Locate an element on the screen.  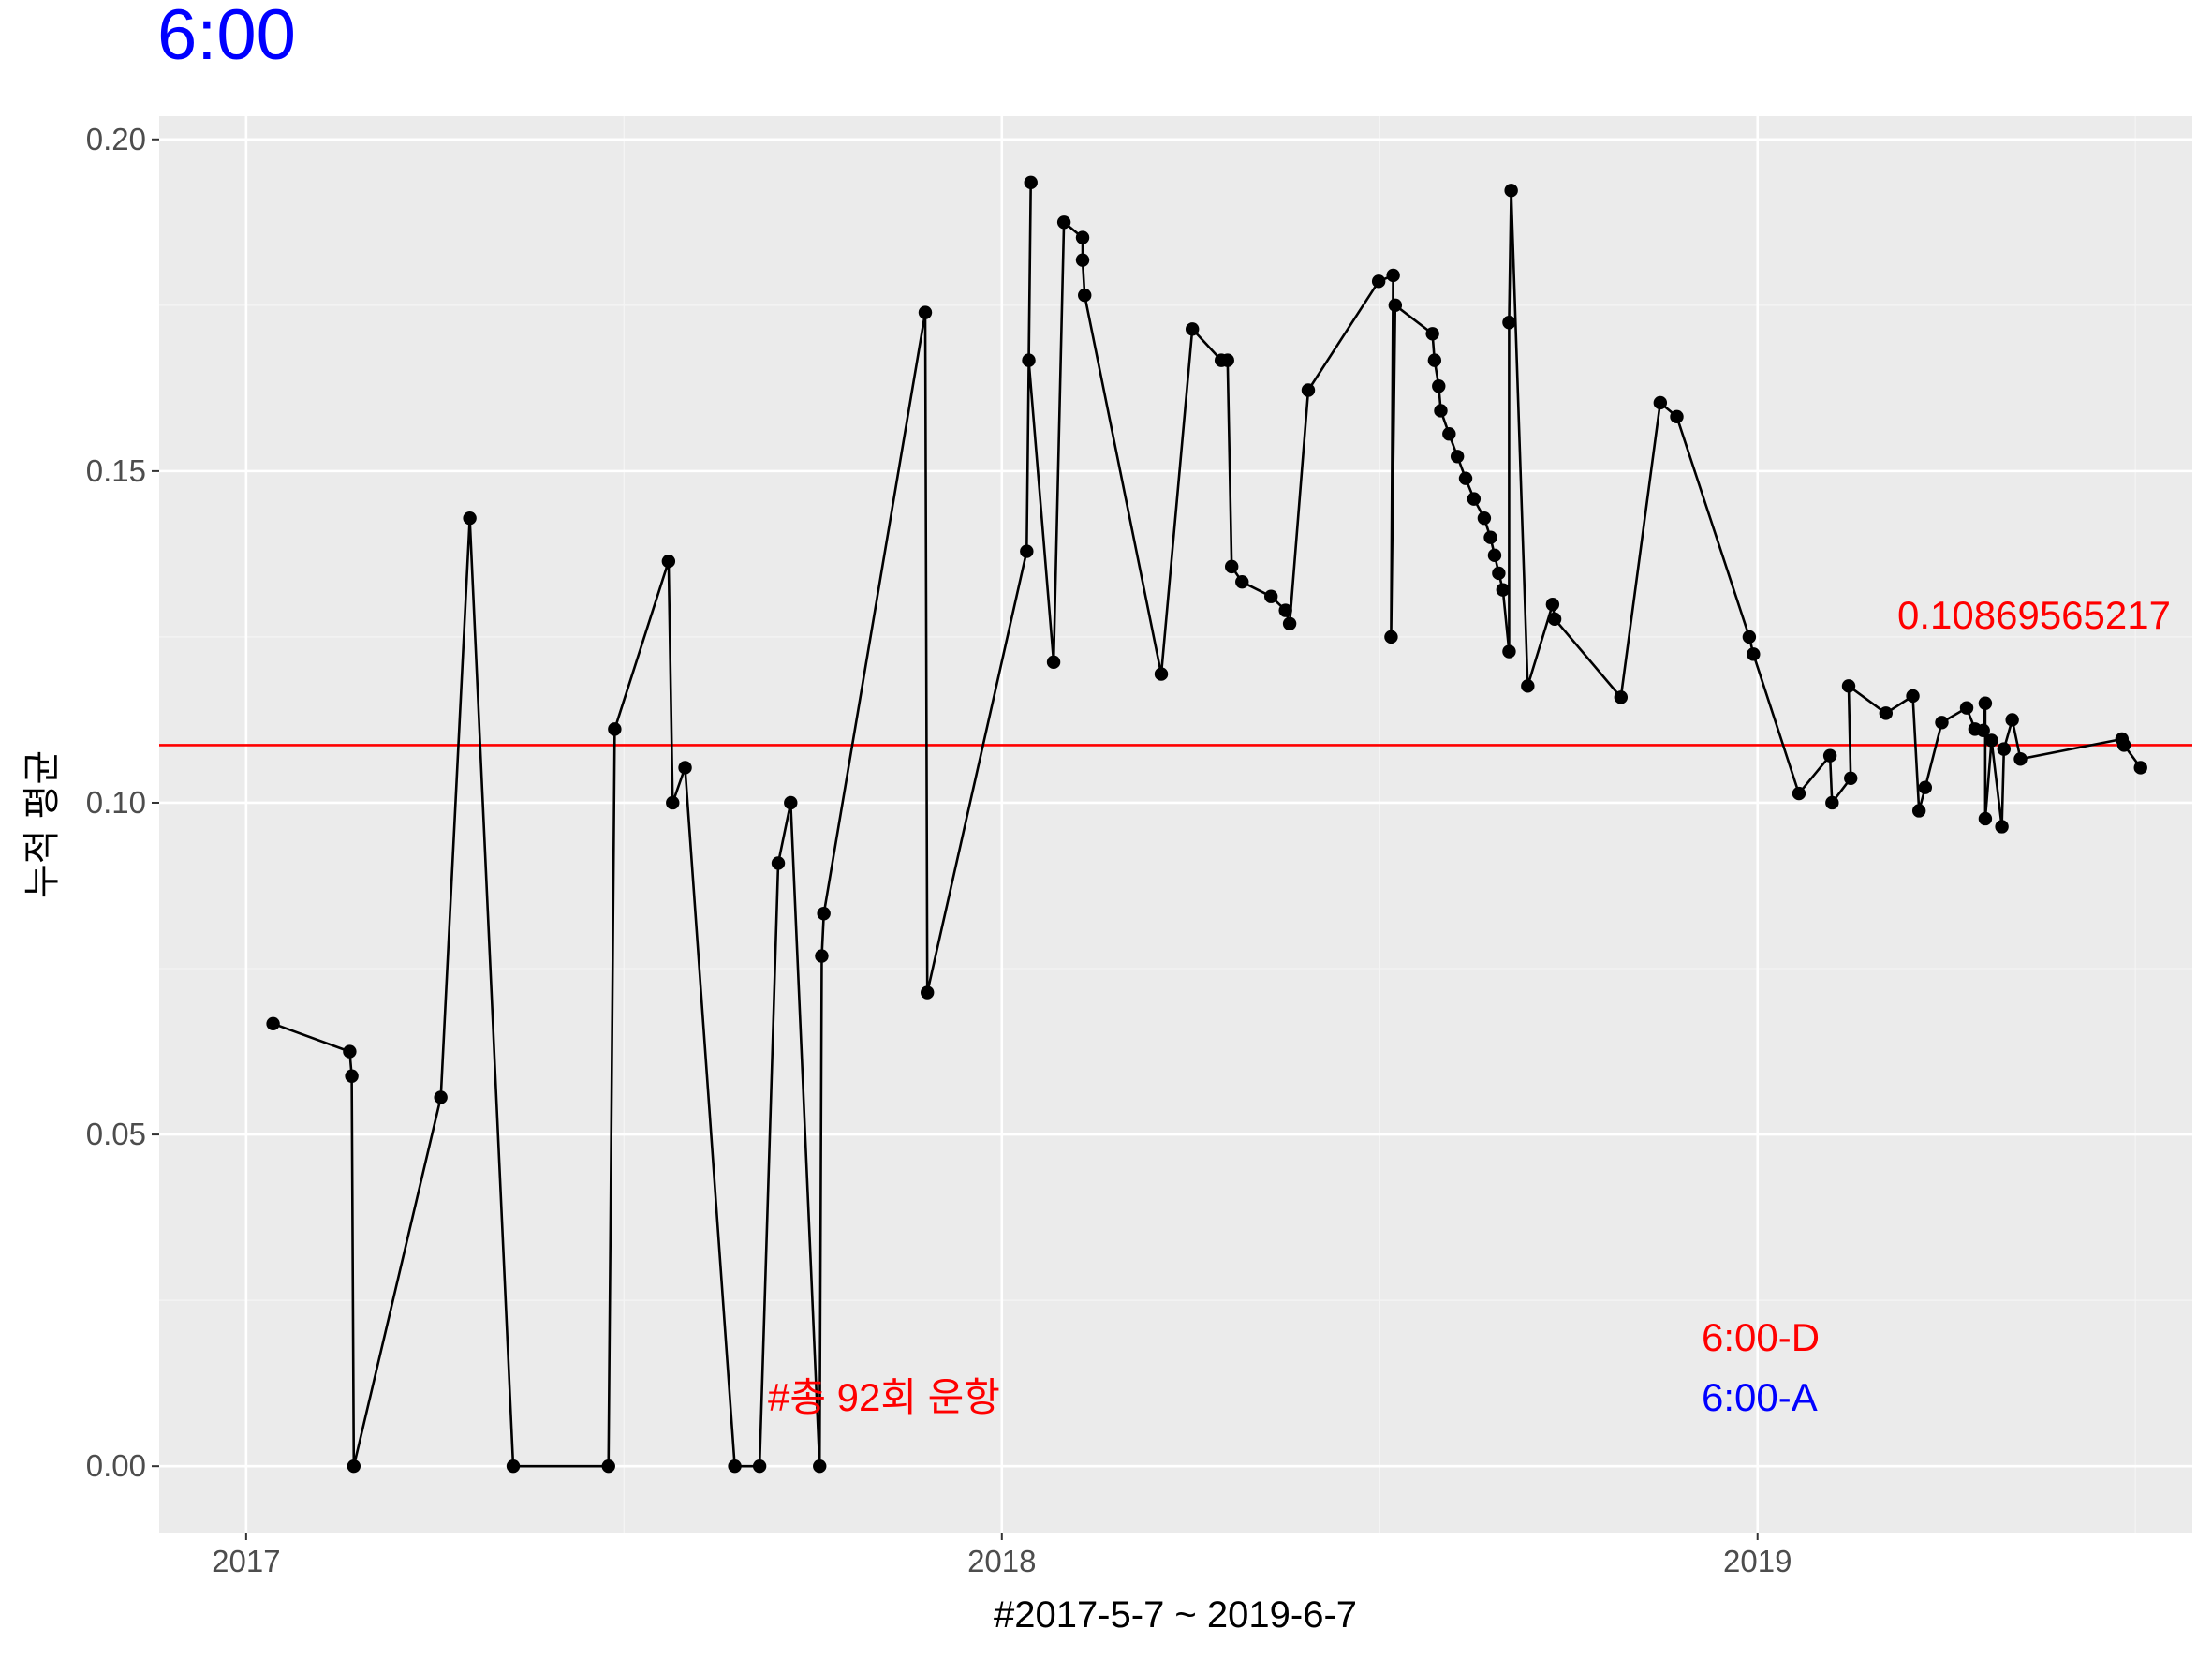
y-axis-title: 누적 평균 is located at coordinates (42, 824).